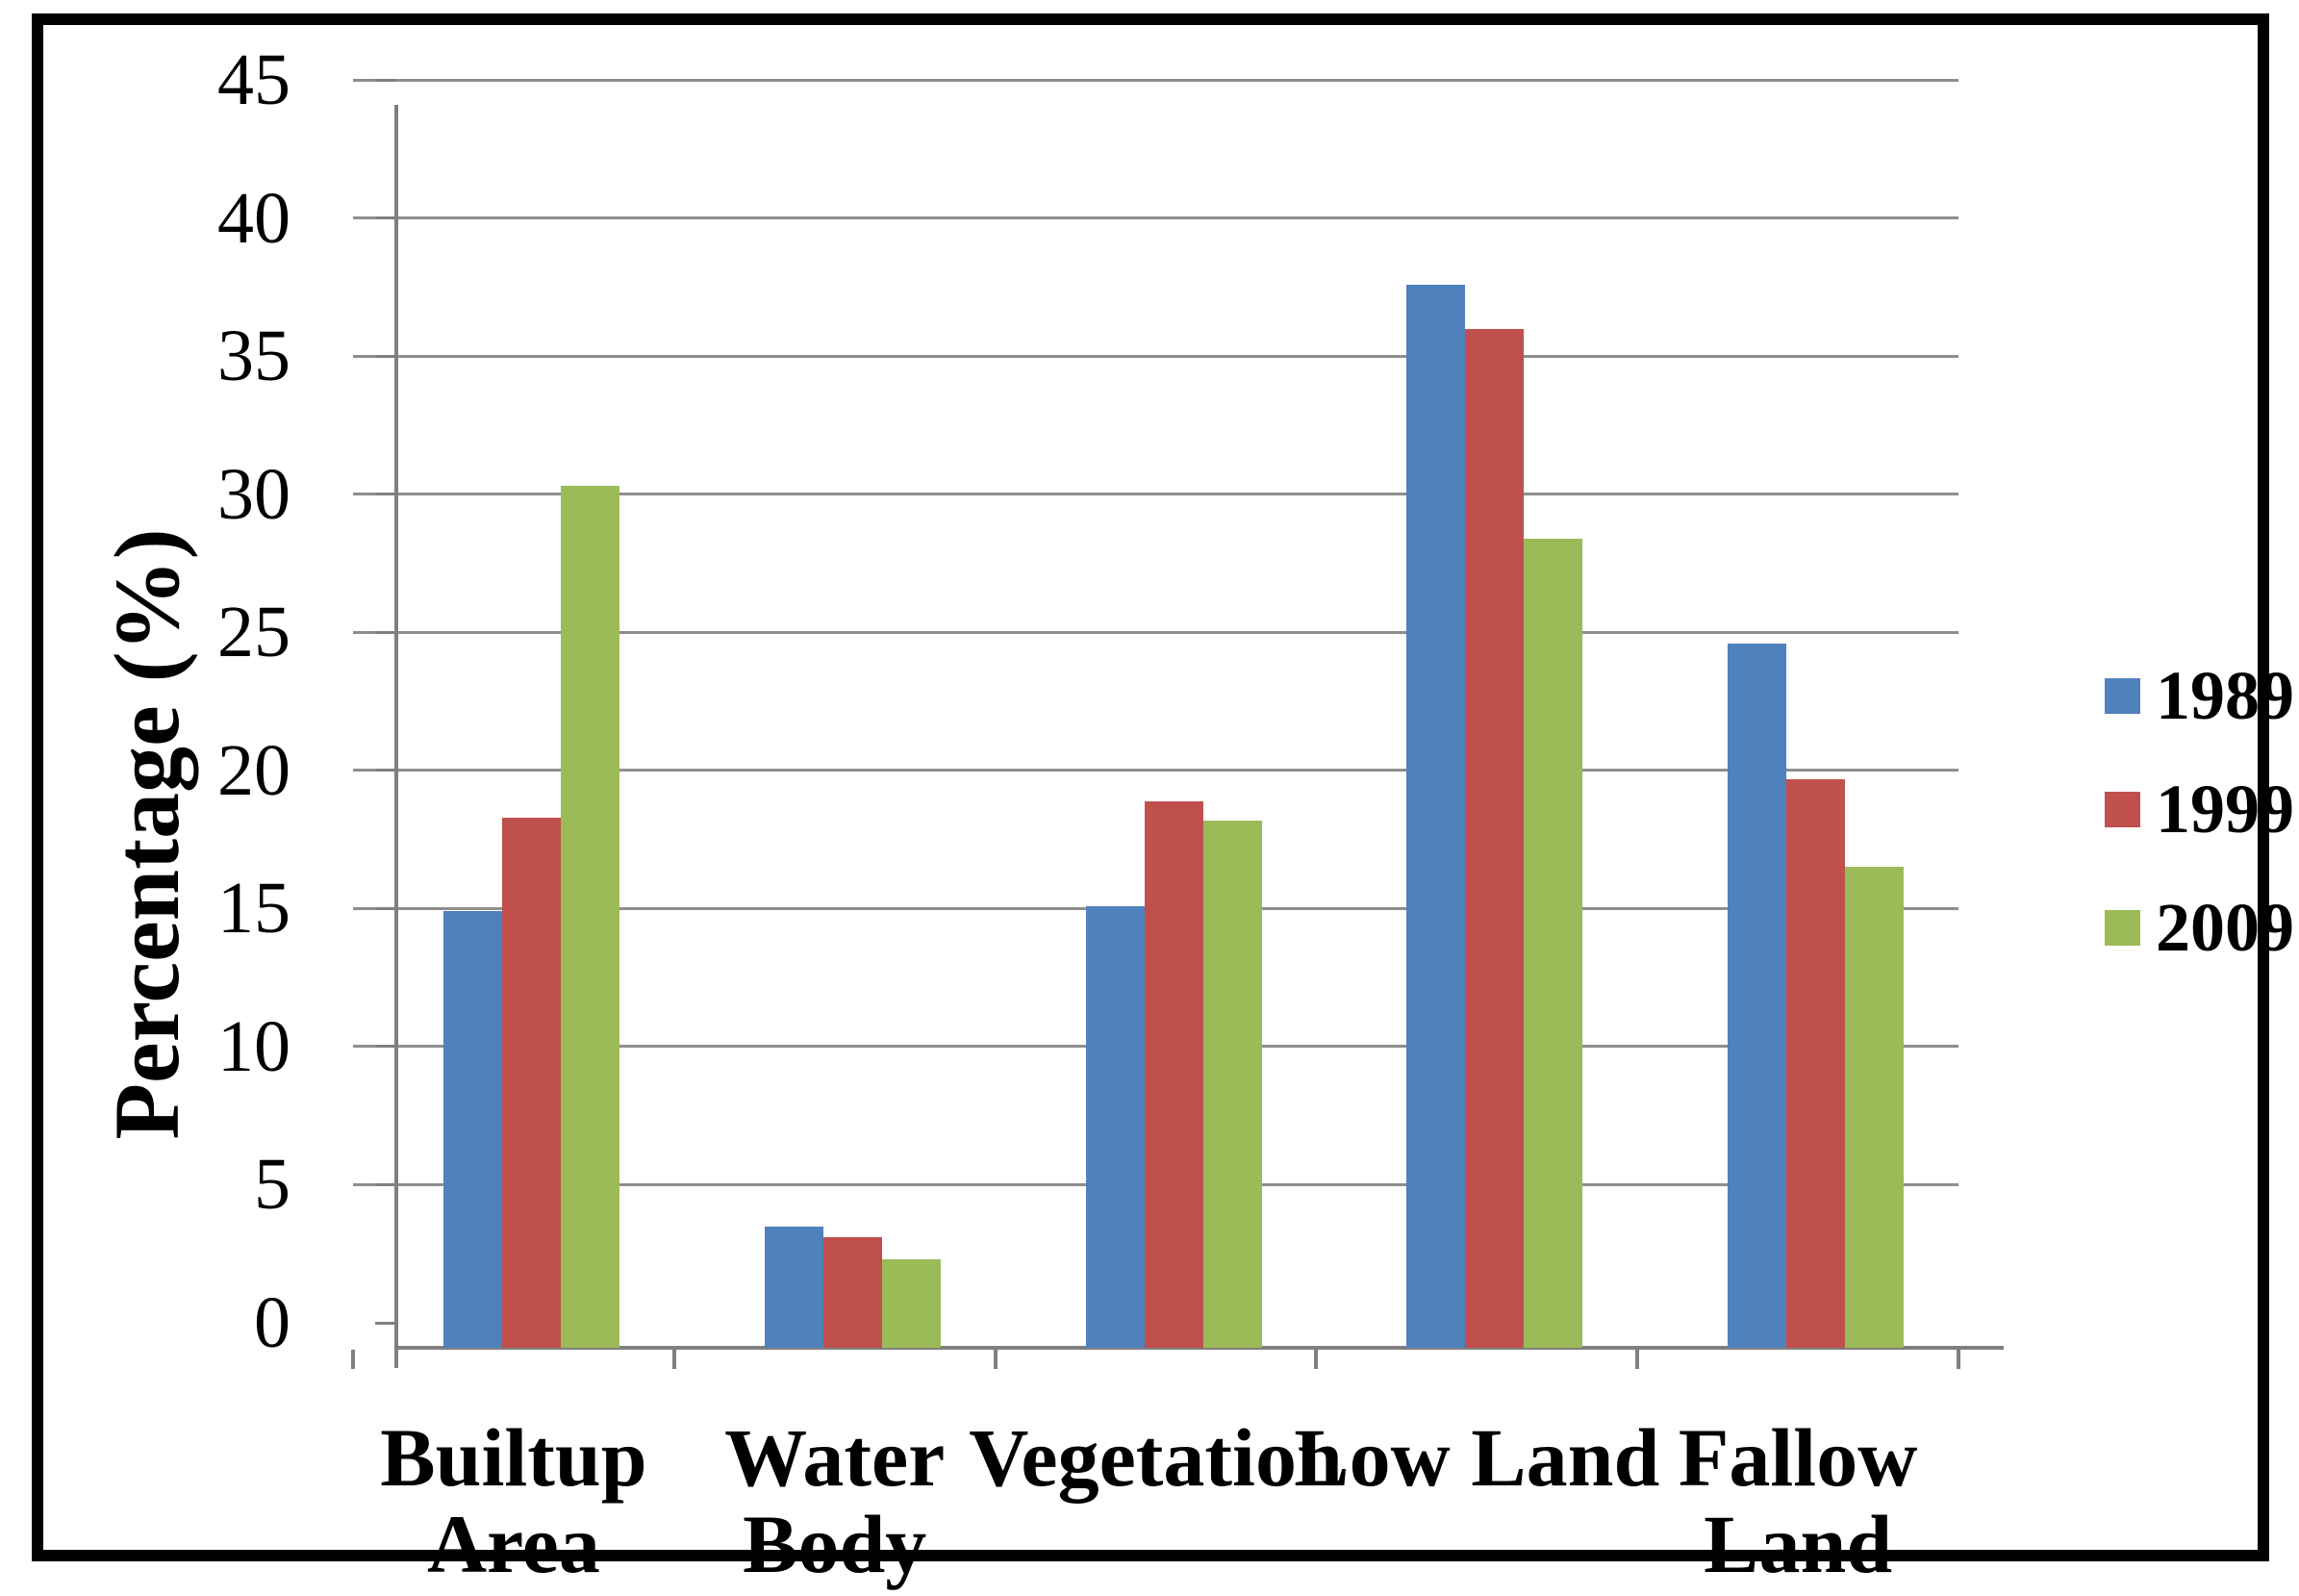 The height and width of the screenshot is (1596, 2299). Describe the element at coordinates (793, 1287) in the screenshot. I see `bar-1989-water-body` at that location.